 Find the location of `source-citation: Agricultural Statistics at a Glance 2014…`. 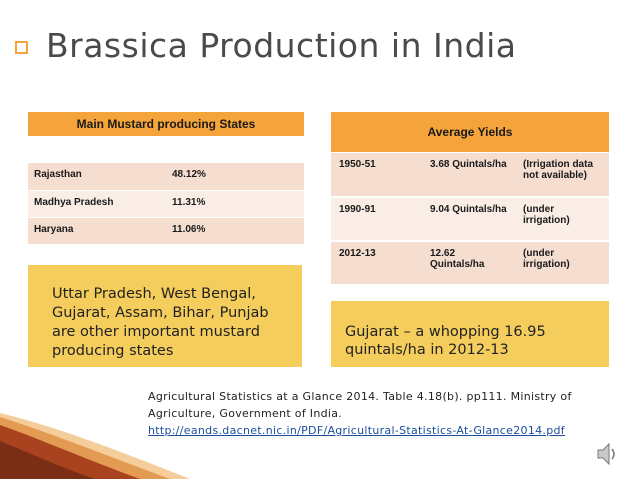

source-citation: Agricultural Statistics at a Glance 2014… is located at coordinates (383, 413).